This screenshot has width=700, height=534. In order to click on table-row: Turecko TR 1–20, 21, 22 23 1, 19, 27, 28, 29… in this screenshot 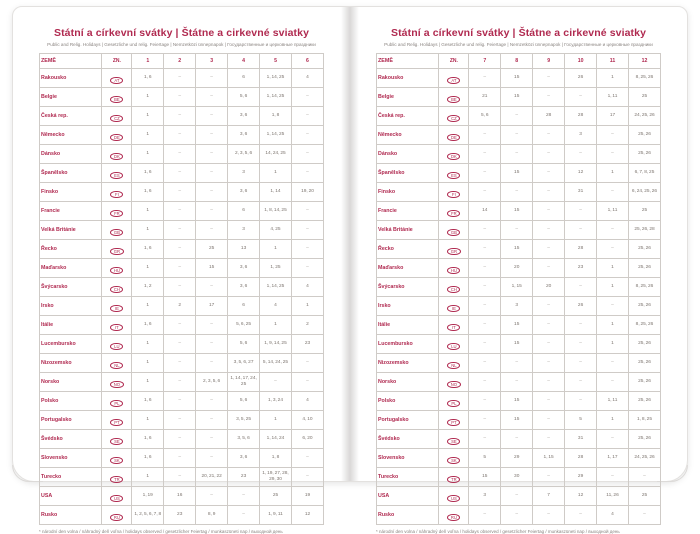, I will do `click(181, 476)`.